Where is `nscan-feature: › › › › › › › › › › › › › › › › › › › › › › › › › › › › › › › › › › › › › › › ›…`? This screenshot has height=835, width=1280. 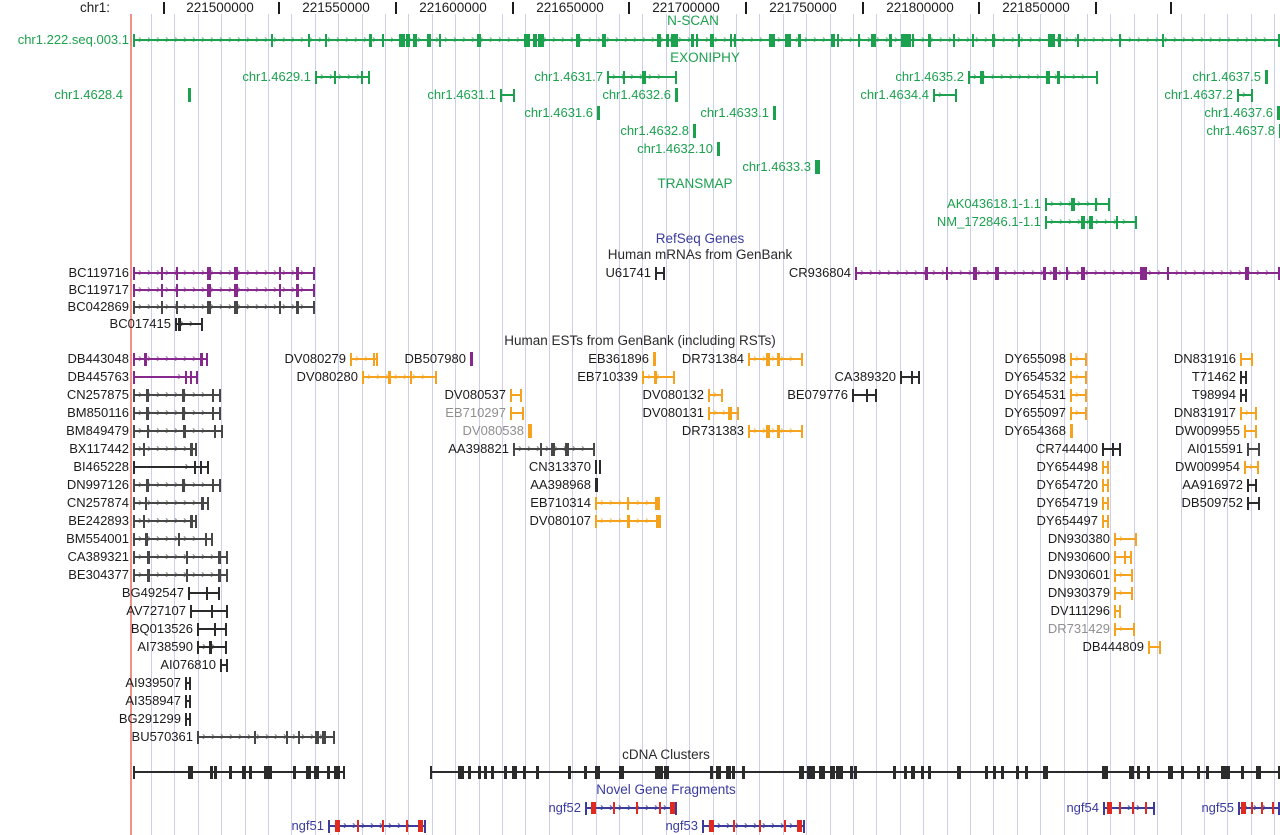
nscan-feature: › › › › › › › › › › › › › › › › › › › › › › › › › › › › › › › › › › › › › › › ›… is located at coordinates (706, 40).